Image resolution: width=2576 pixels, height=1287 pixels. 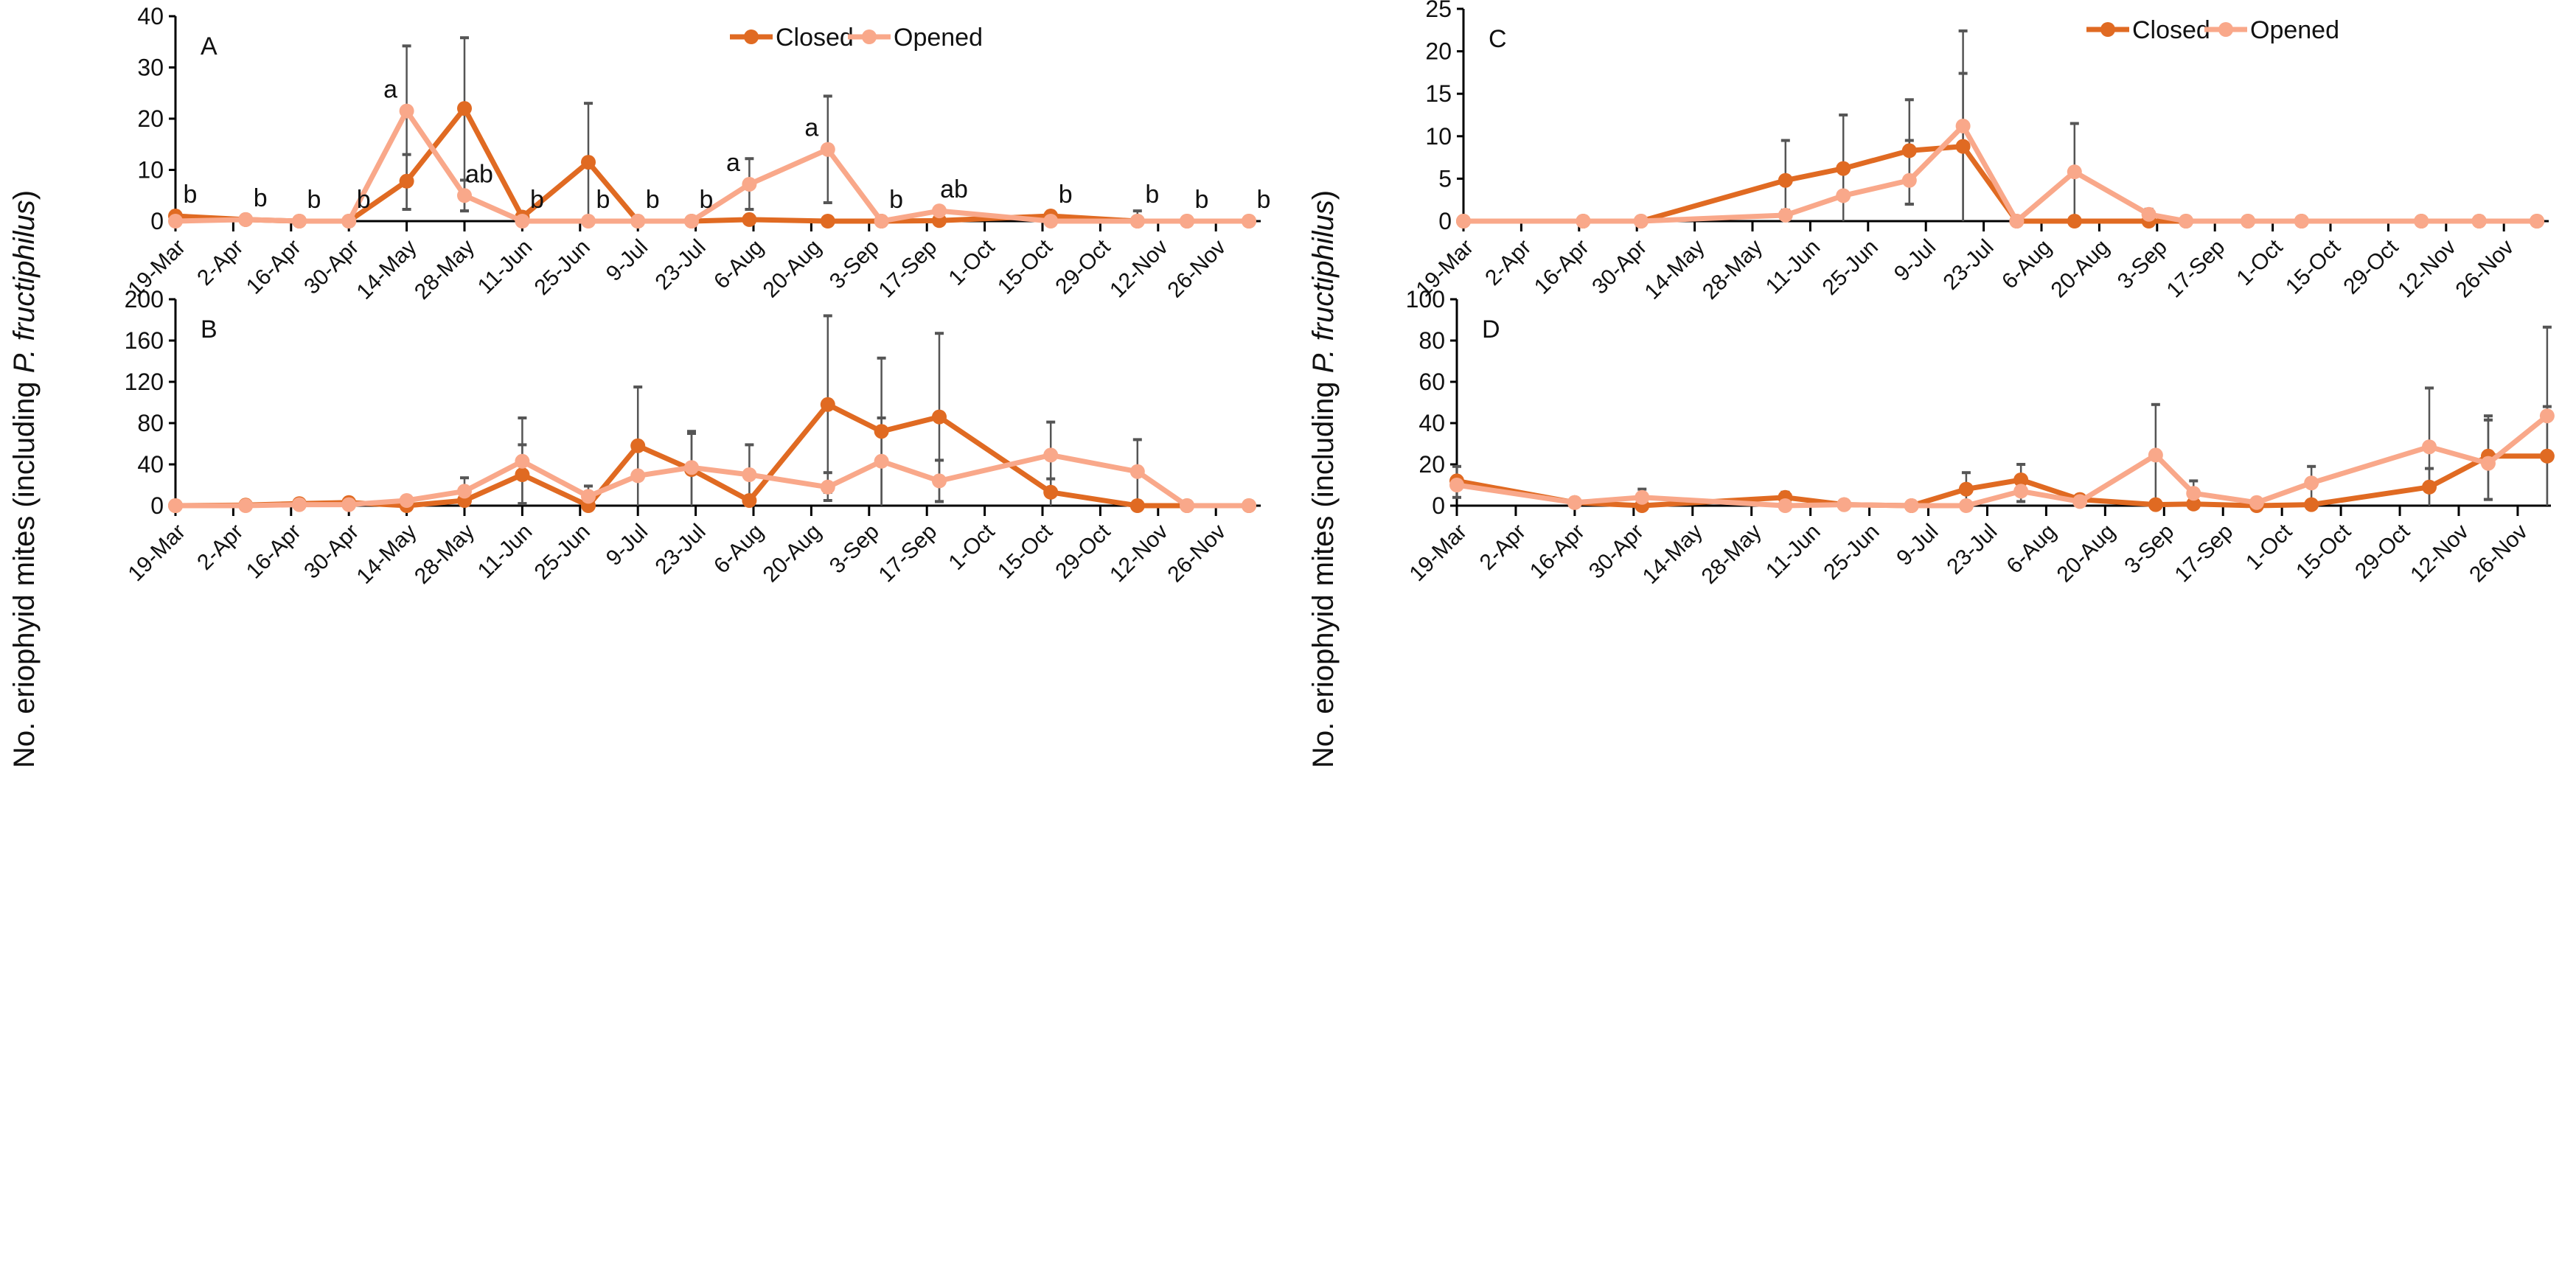 I want to click on panel-label: A, so click(x=209, y=46).